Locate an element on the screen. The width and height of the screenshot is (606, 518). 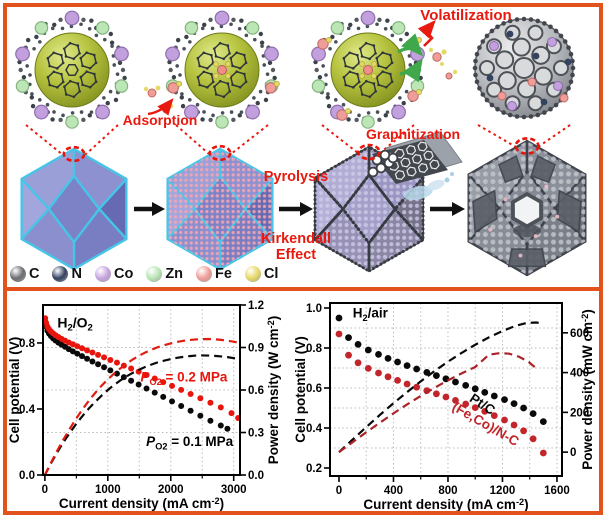
legend-item-fe: Fe is located at coordinates (214, 274).